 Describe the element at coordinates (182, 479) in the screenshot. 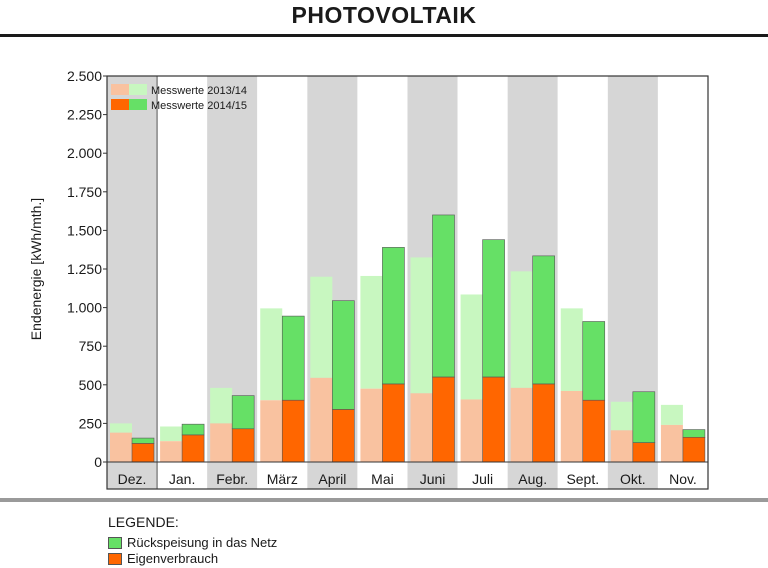

I see `x-tick-label: Jan.` at that location.